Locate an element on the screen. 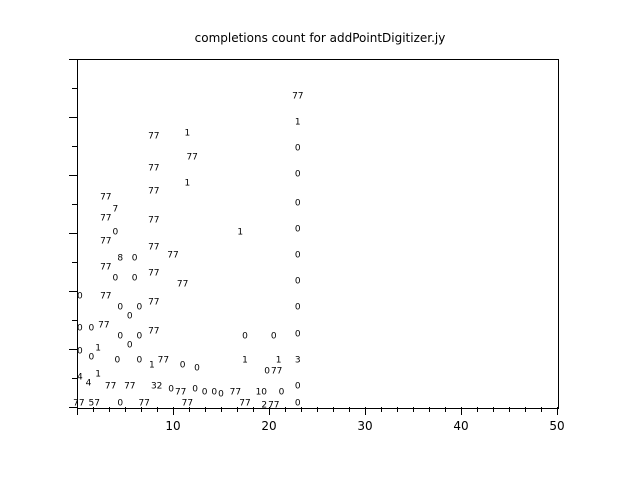 The image size is (640, 480). x-tick-label: 10 is located at coordinates (173, 426).